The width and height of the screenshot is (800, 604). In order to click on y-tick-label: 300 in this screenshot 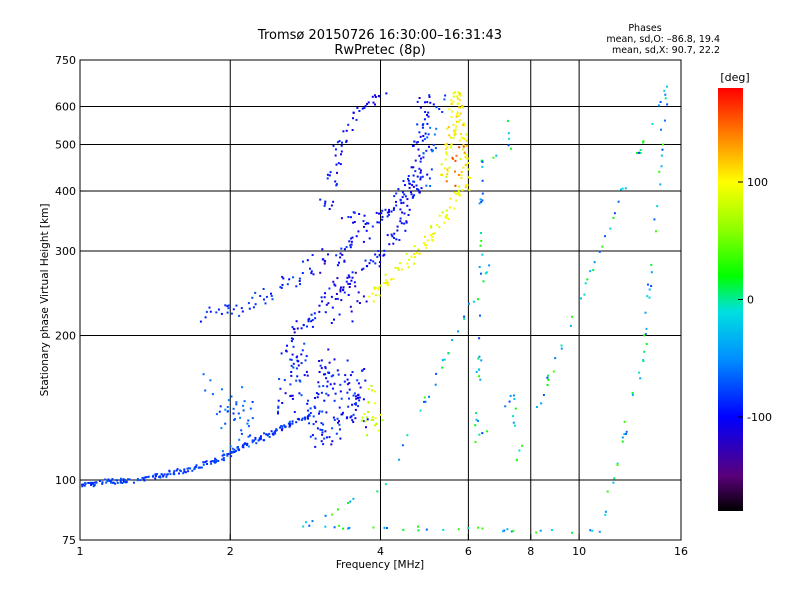, I will do `click(65, 251)`.